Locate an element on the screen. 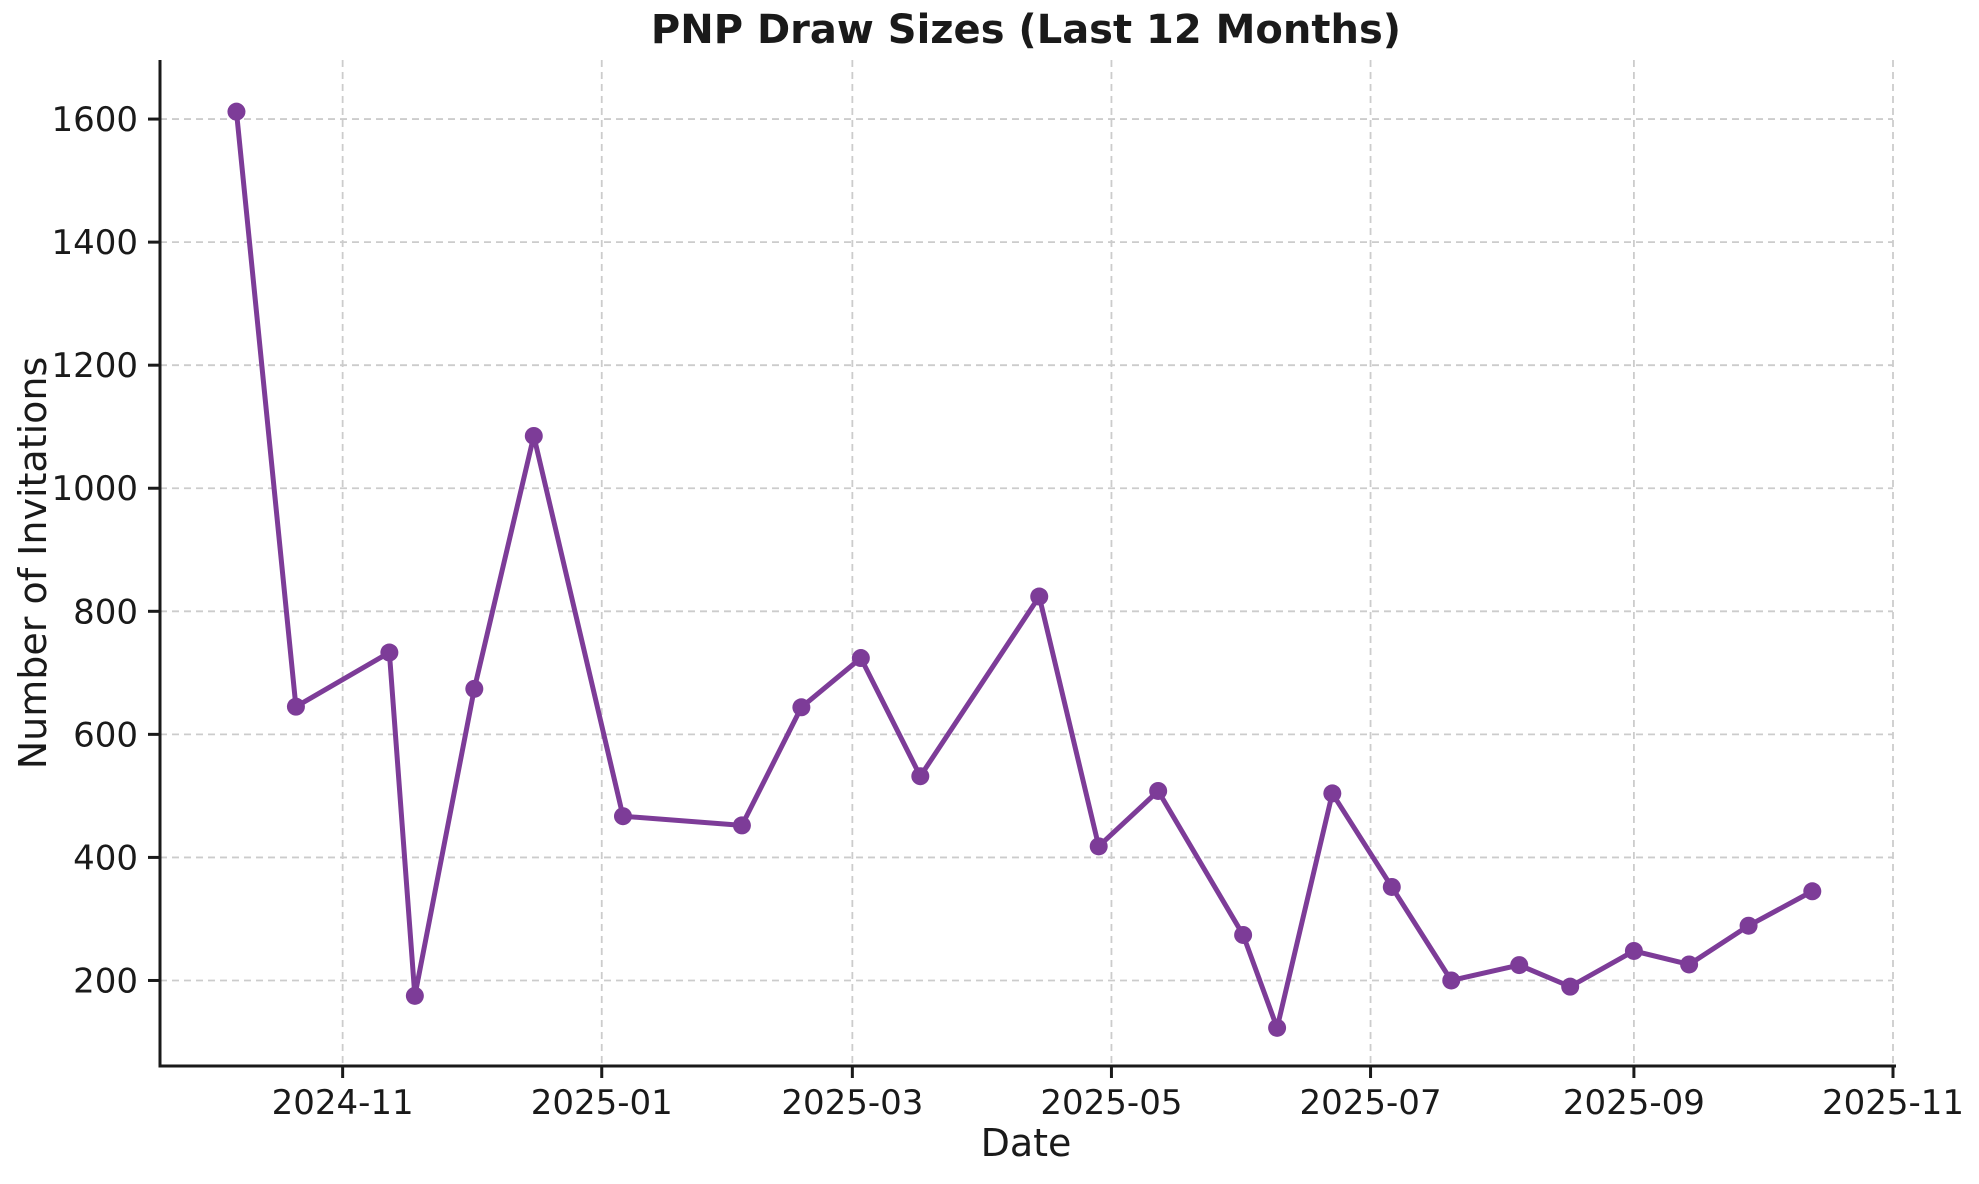 This screenshot has height=1184, width=1979. y-tick-label: 1200 is located at coordinates (94, 366).